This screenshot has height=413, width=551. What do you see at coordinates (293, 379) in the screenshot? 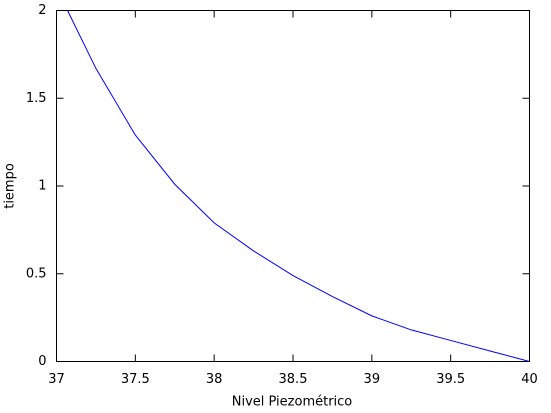
I see `x-tick-label: 38.5` at bounding box center [293, 379].